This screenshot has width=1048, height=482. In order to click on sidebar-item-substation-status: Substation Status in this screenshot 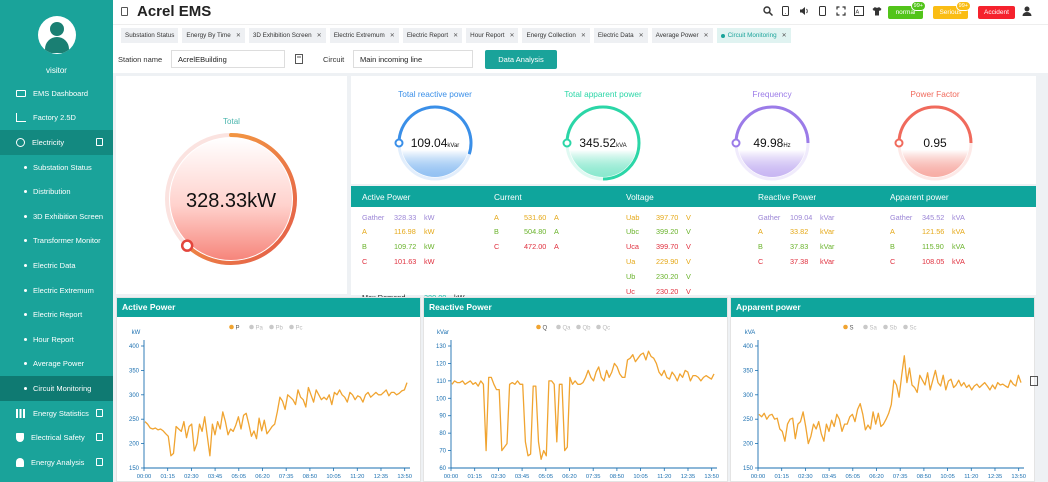, I will do `click(56, 167)`.